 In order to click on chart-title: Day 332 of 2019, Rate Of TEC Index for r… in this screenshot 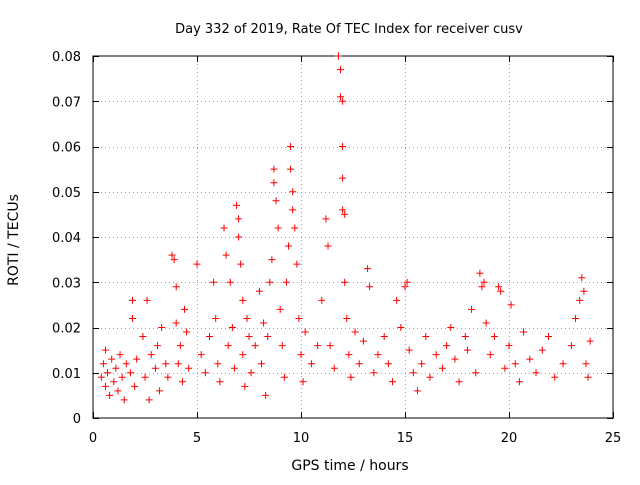, I will do `click(349, 29)`.